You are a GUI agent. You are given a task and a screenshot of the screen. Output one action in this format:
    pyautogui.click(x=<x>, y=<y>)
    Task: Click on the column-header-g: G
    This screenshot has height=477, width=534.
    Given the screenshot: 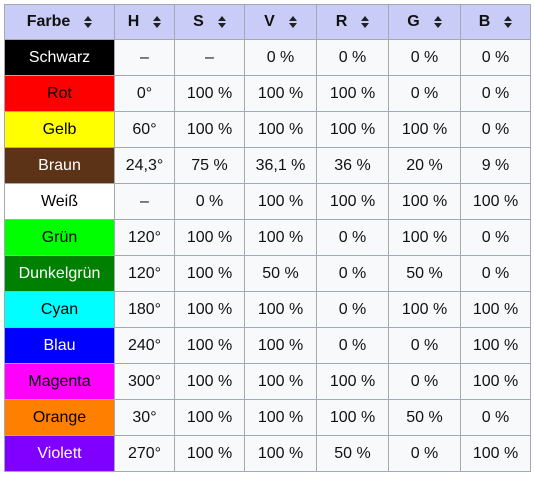 What is the action you would take?
    pyautogui.click(x=424, y=22)
    